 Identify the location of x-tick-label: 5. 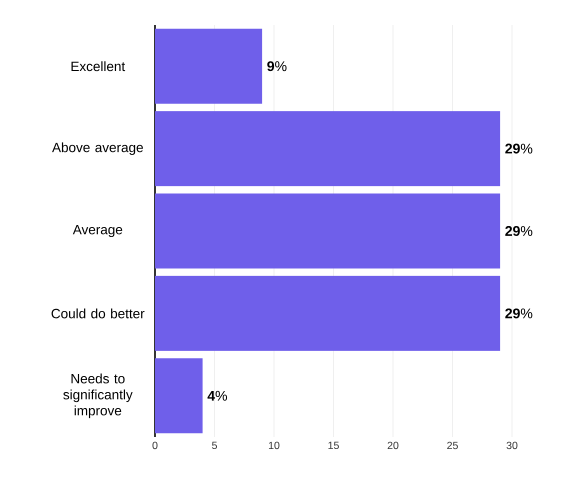
(214, 446).